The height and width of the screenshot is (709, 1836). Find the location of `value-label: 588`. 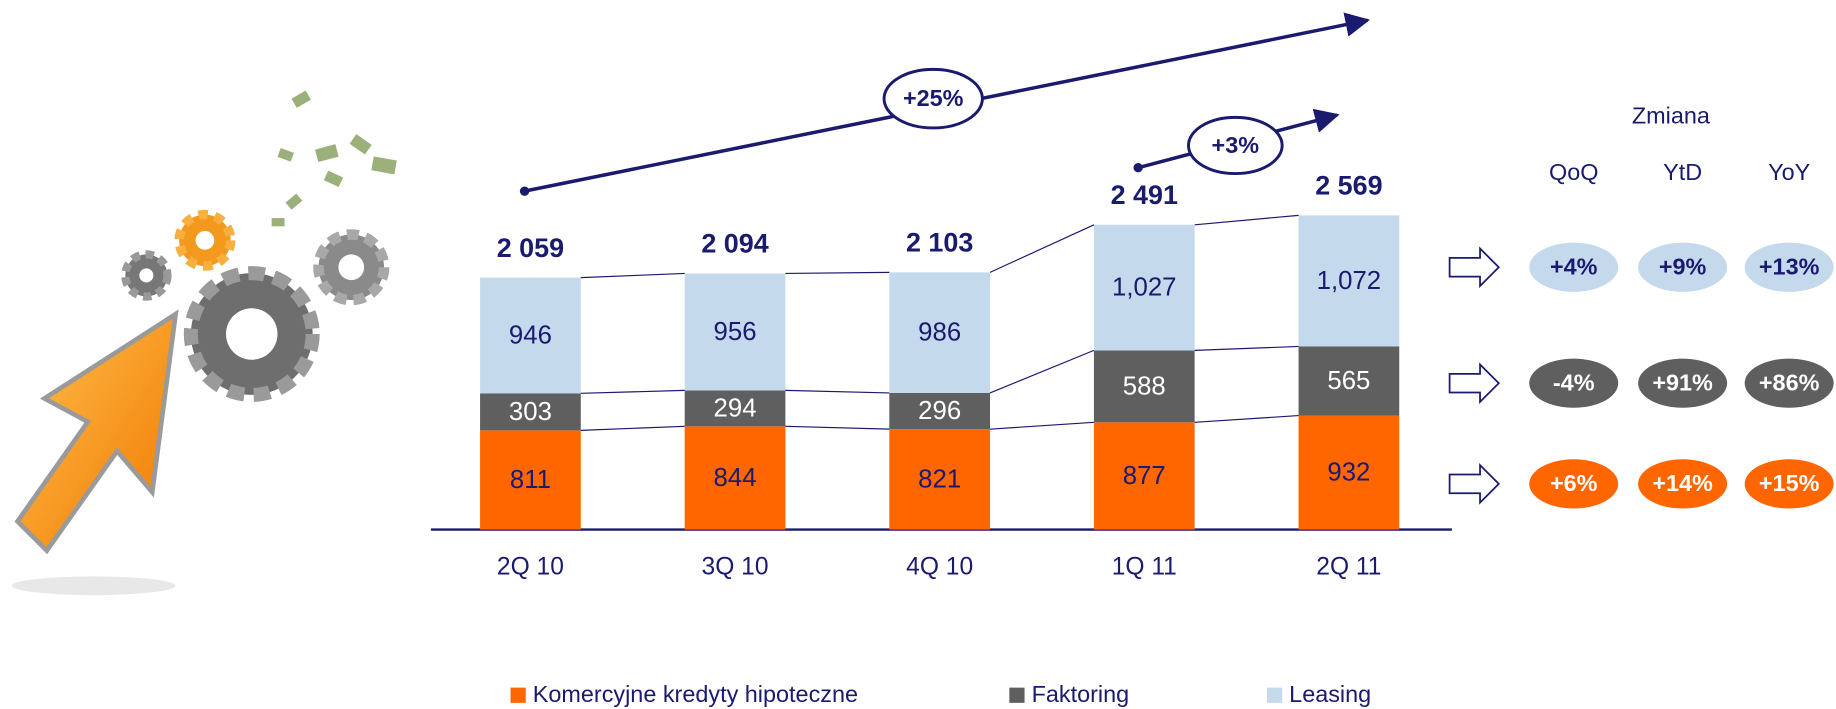

value-label: 588 is located at coordinates (1144, 386).